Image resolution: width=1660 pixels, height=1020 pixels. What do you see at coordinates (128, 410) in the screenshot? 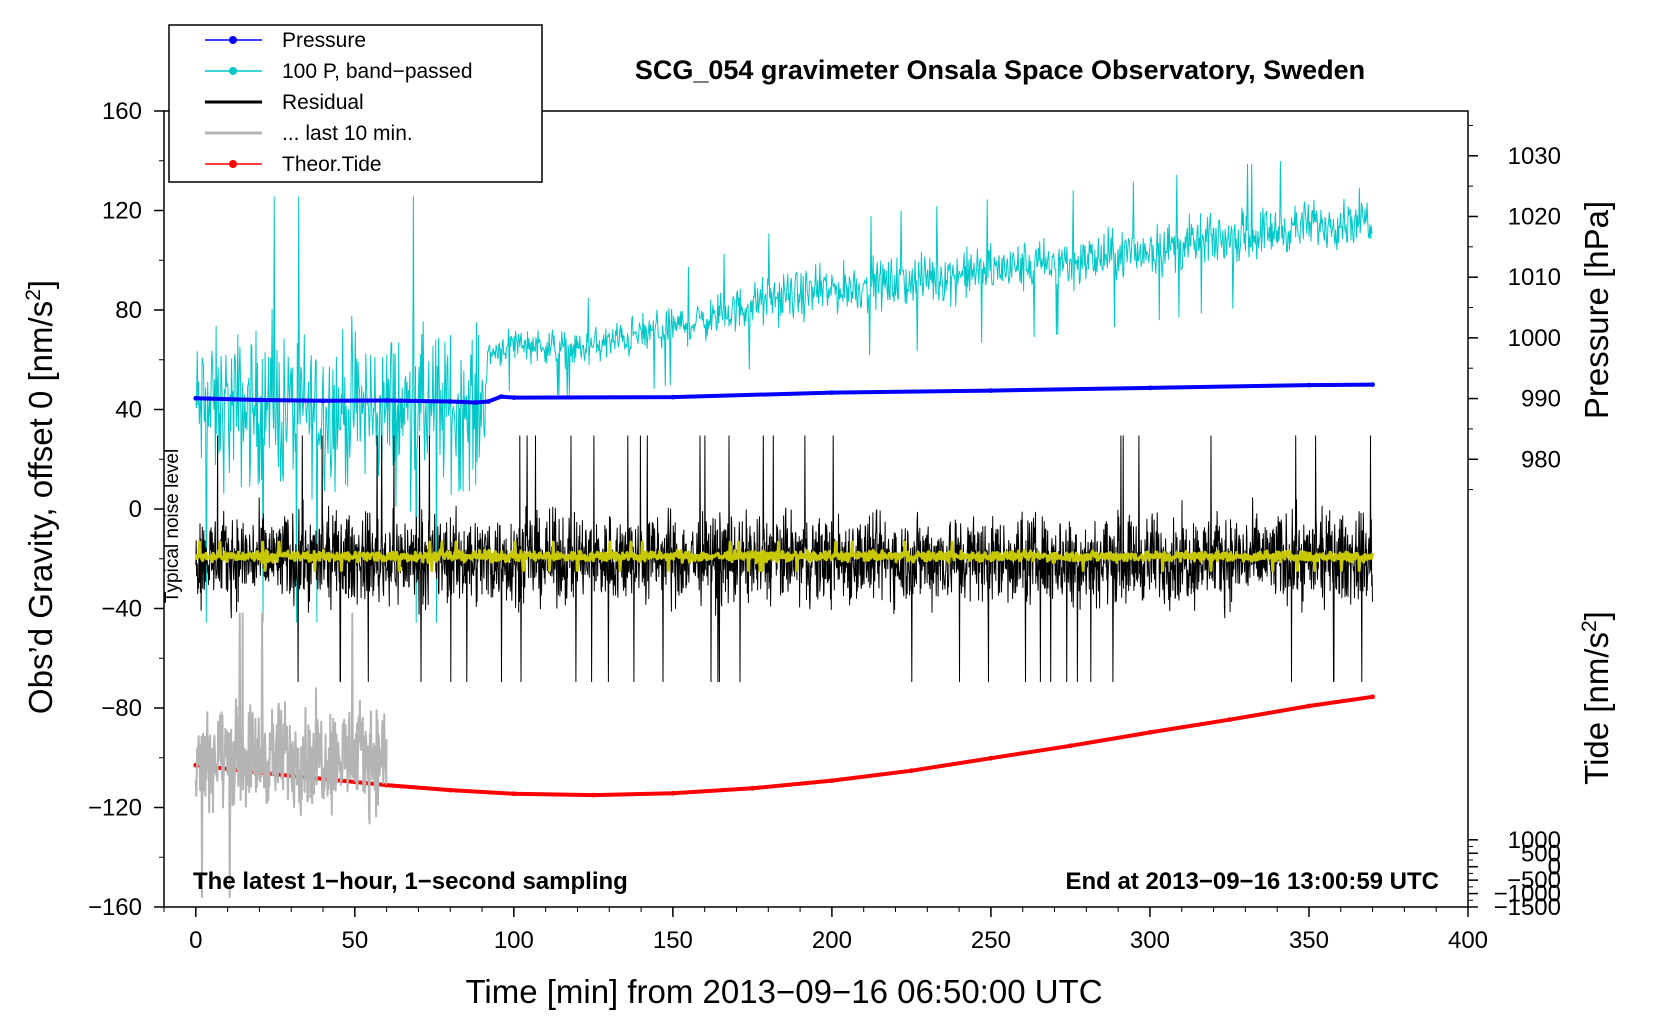
I see `y-left-tick-label: 40` at bounding box center [128, 410].